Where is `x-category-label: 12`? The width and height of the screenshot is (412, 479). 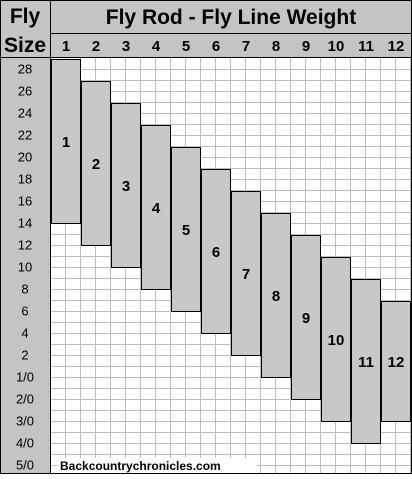 x-category-label: 12 is located at coordinates (396, 46).